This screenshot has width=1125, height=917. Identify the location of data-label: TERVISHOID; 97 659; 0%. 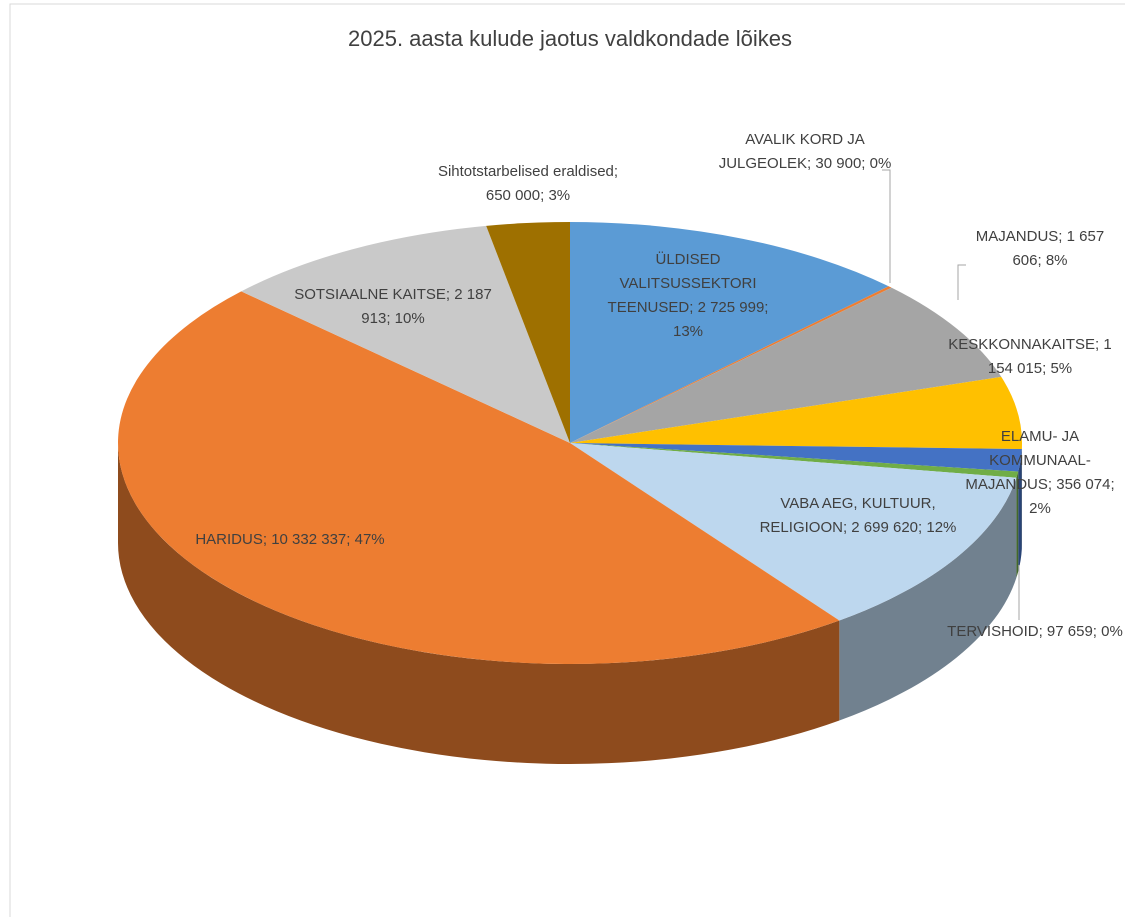
(1032, 632).